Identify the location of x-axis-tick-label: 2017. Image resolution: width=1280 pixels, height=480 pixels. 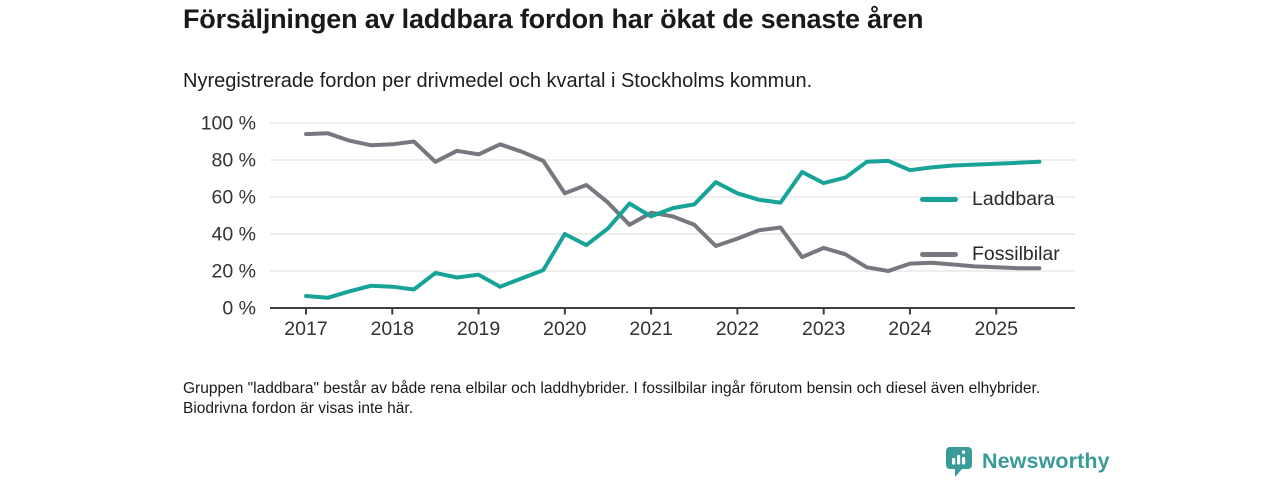
(305, 329).